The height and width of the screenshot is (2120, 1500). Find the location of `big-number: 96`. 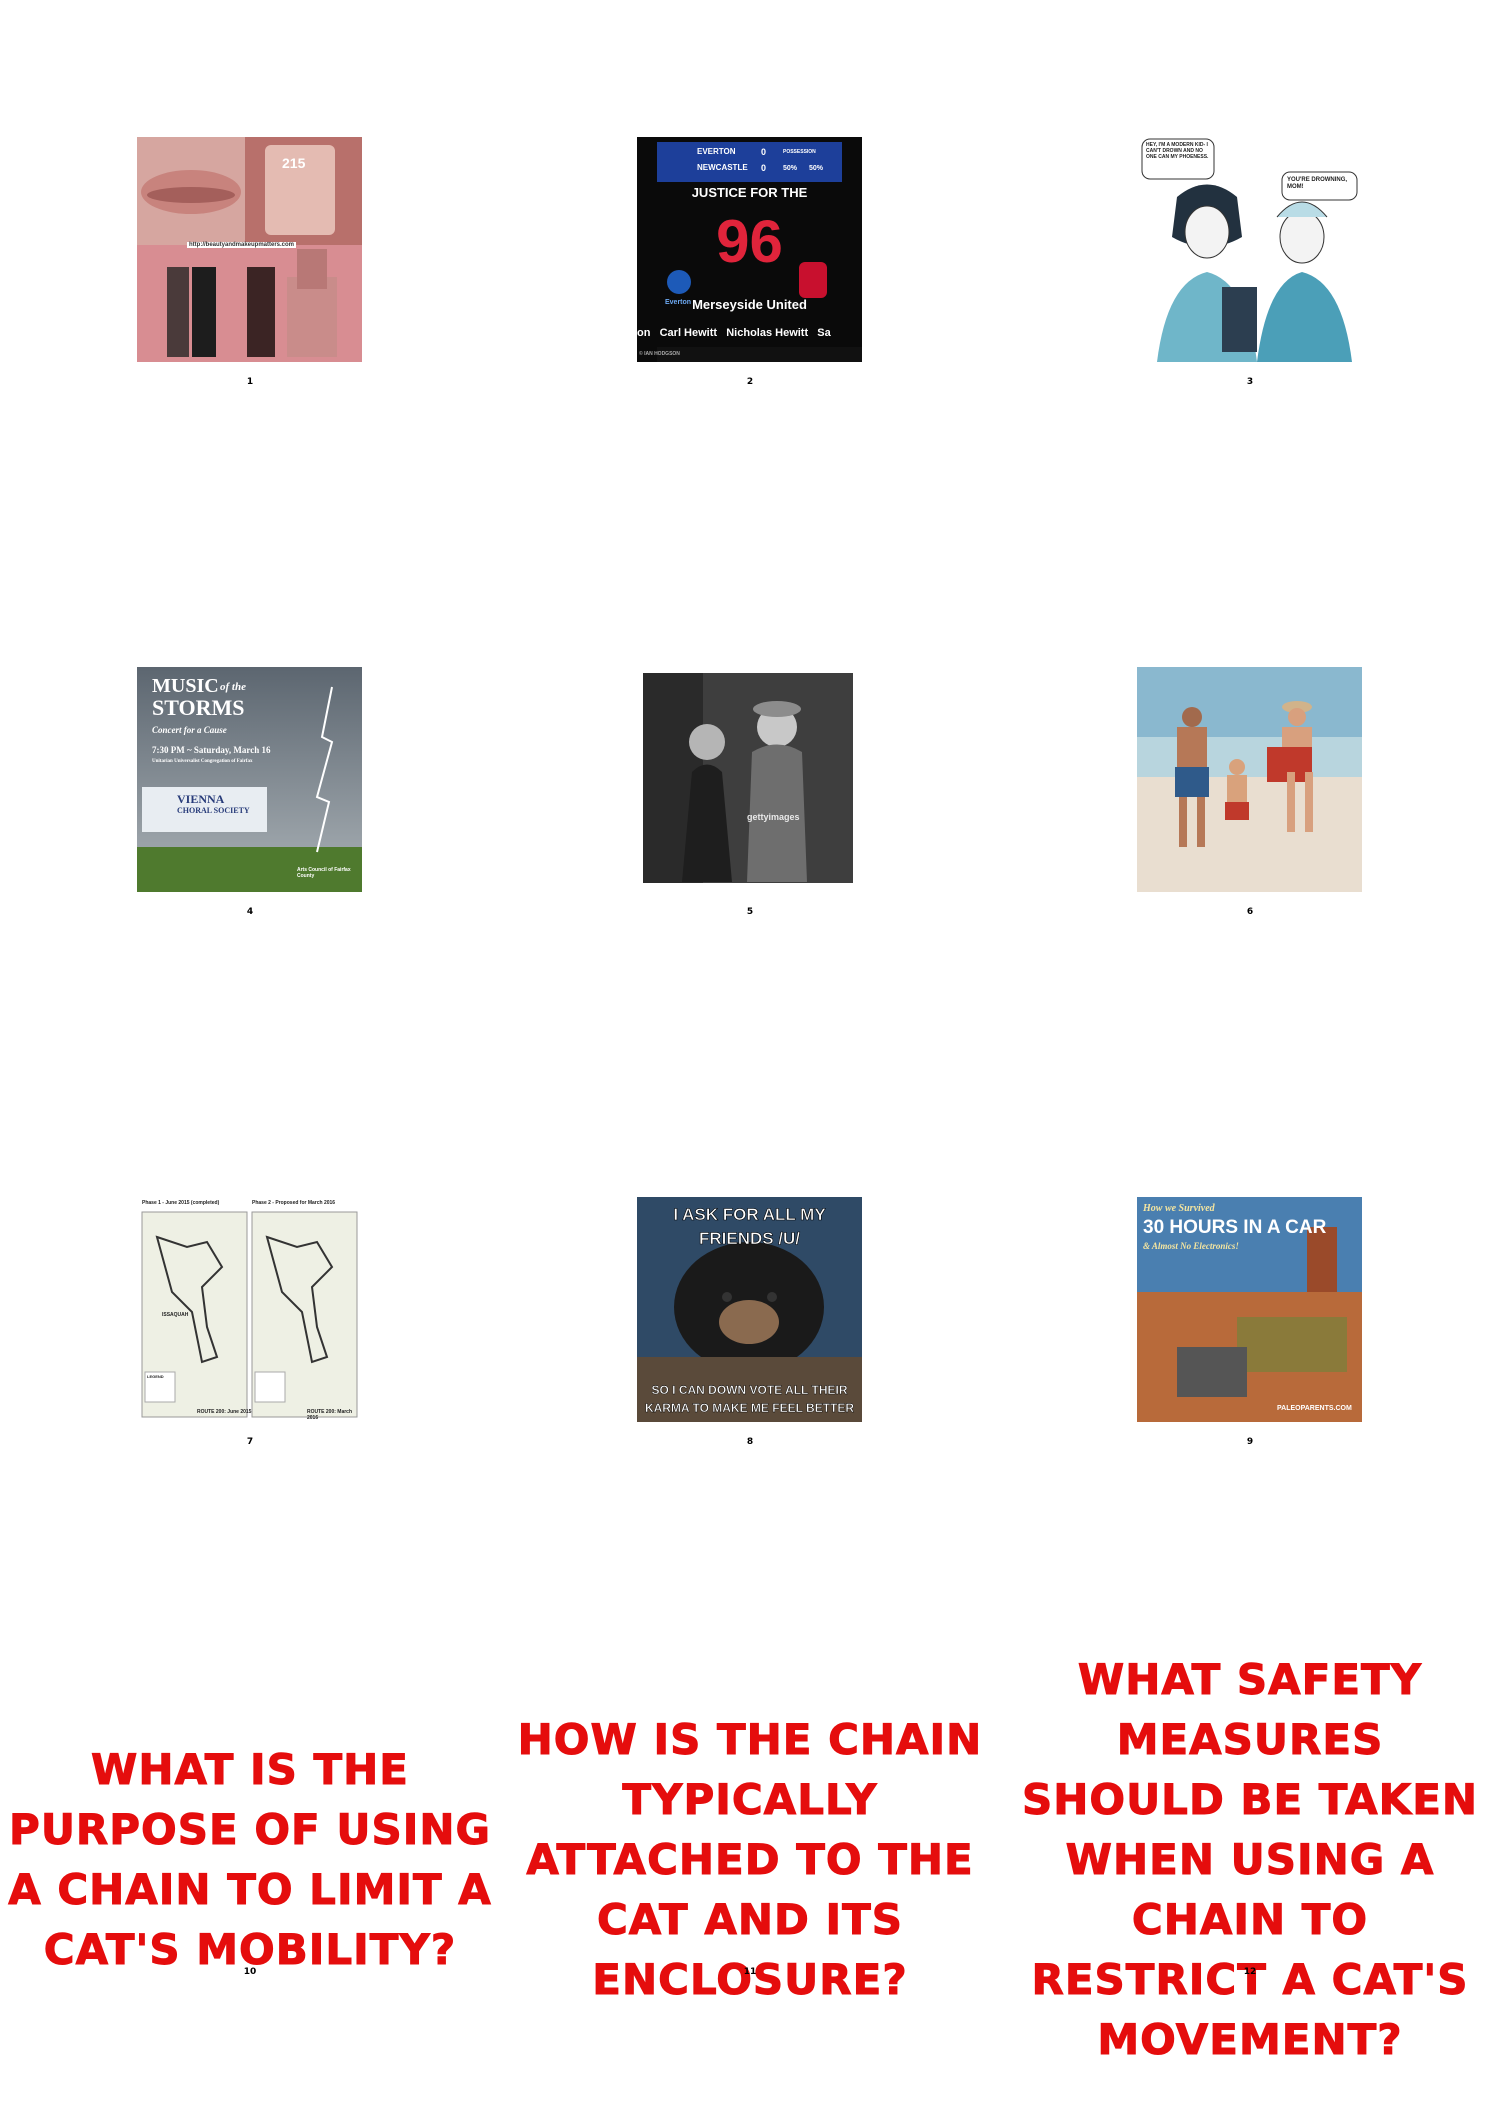

big-number: 96 is located at coordinates (749, 241).